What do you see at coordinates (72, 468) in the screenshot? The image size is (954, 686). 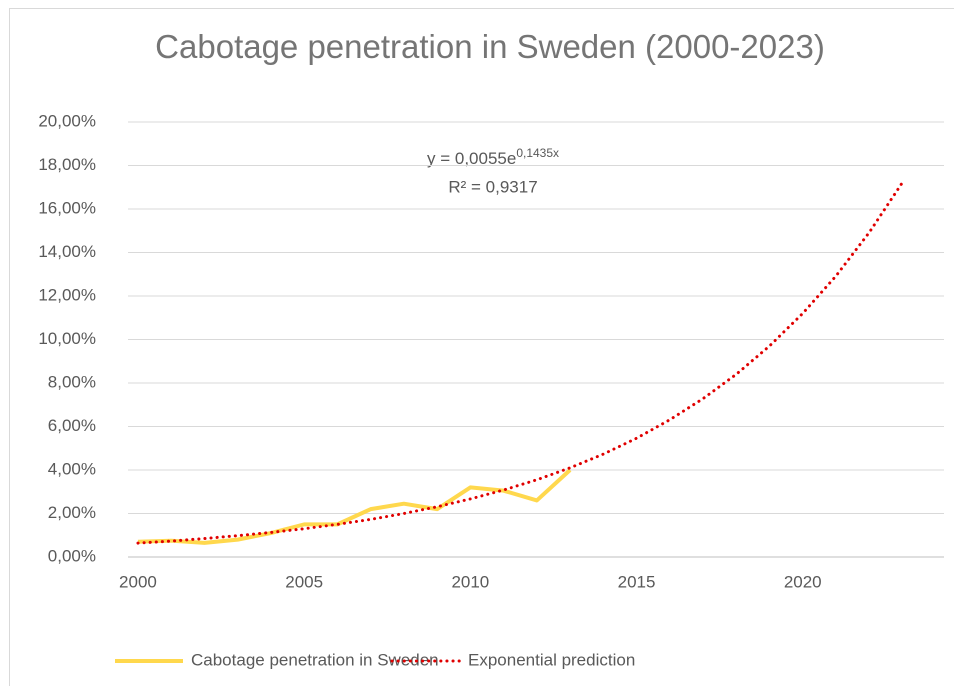 I see `y-tick-label: 4,00%` at bounding box center [72, 468].